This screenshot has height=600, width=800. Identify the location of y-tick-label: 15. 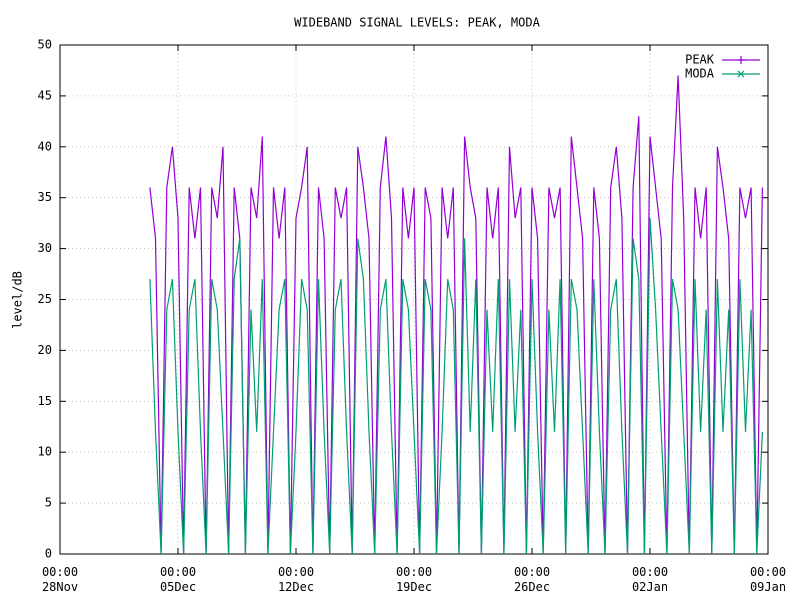
(45, 401).